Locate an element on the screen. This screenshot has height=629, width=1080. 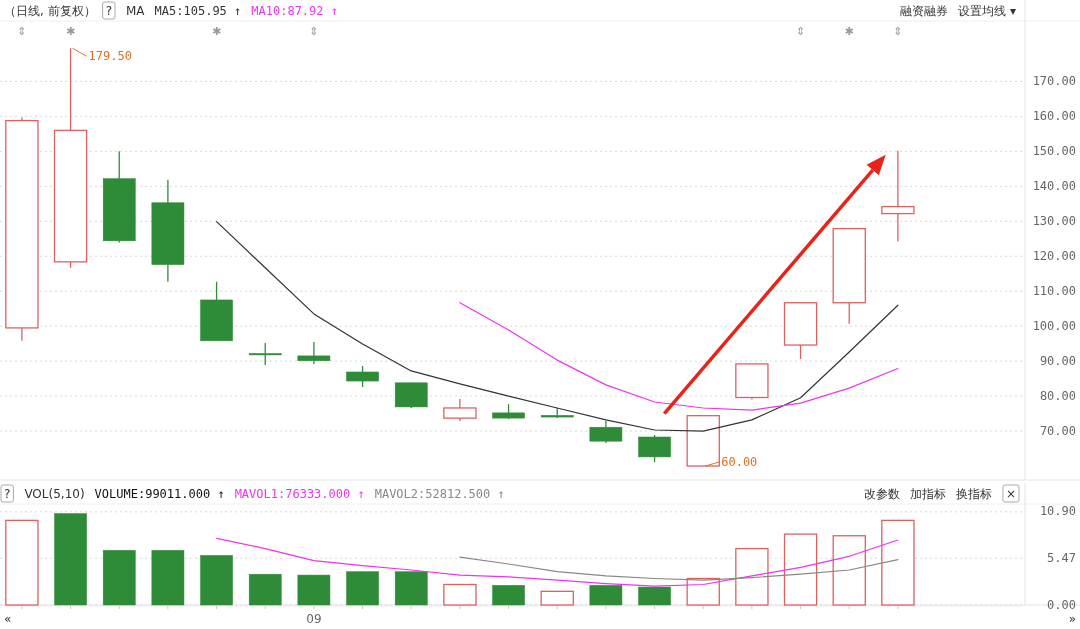
text: 改参数 is located at coordinates (881, 493).